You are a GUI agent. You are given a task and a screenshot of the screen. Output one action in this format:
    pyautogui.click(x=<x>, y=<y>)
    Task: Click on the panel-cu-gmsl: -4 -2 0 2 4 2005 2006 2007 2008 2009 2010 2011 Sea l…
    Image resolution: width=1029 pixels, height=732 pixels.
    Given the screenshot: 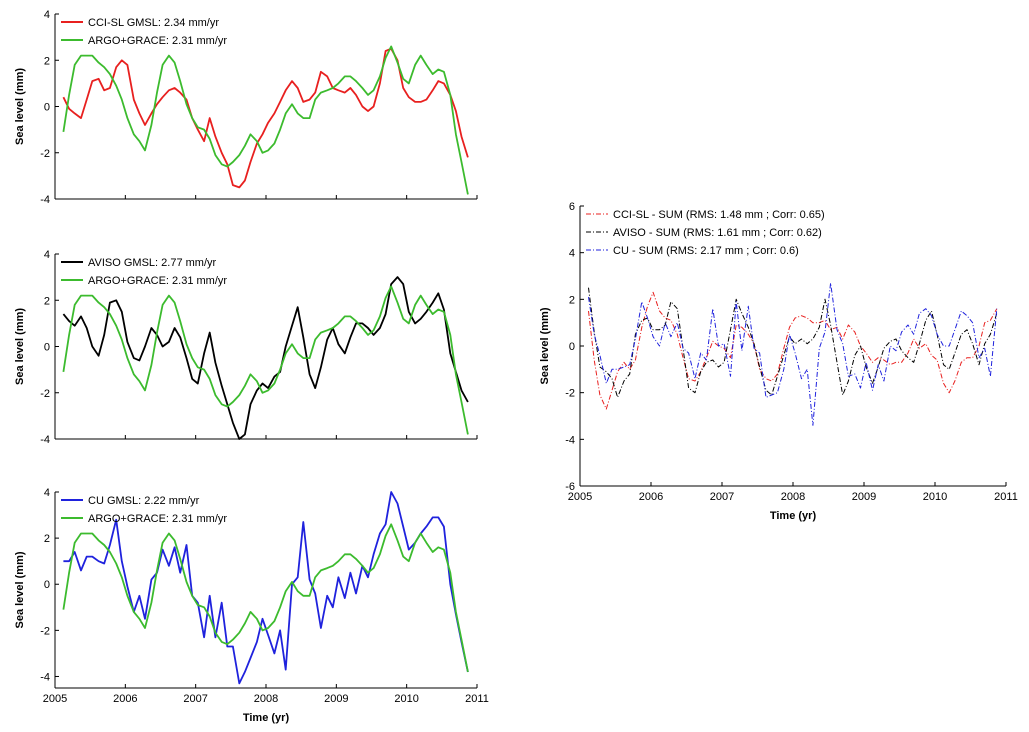 What is the action you would take?
    pyautogui.click(x=251, y=605)
    